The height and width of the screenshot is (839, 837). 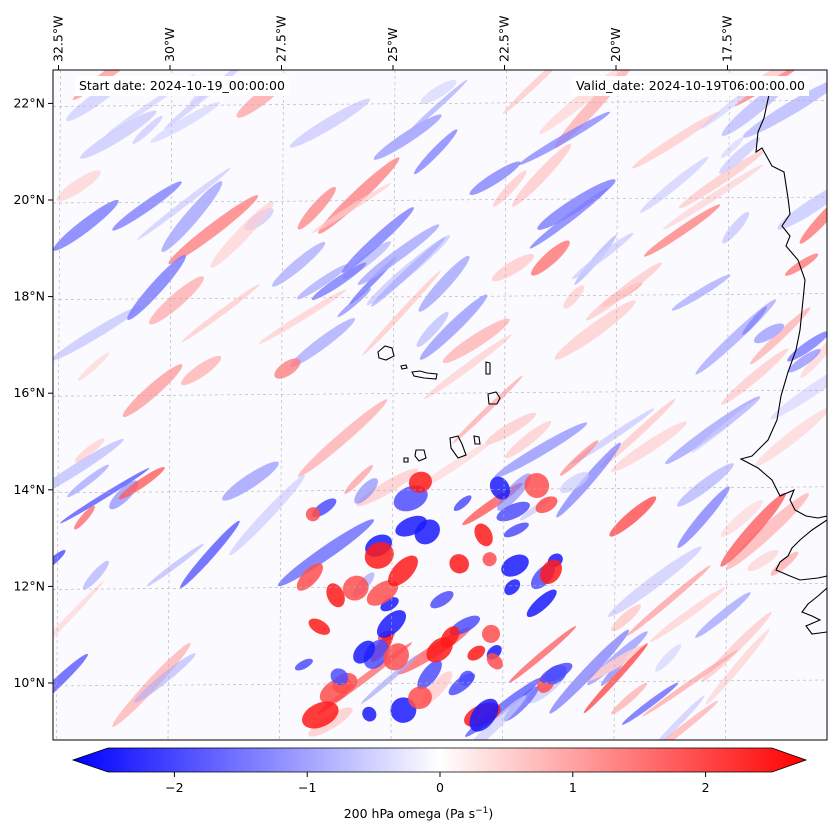 What do you see at coordinates (439, 760) in the screenshot?
I see `colorbar-body` at bounding box center [439, 760].